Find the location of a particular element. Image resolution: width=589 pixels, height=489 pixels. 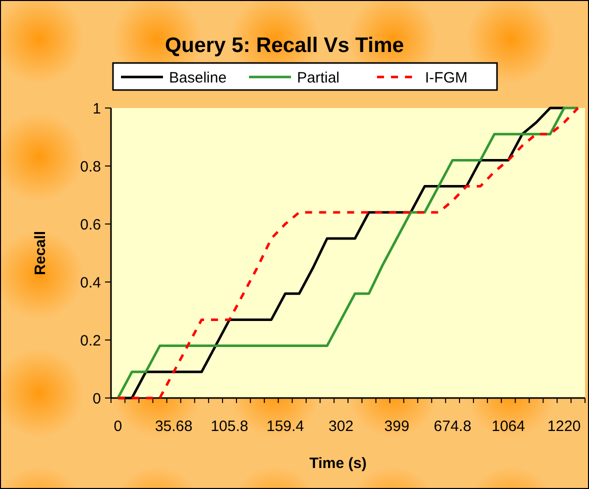

x-tick-label: 399 is located at coordinates (397, 426).